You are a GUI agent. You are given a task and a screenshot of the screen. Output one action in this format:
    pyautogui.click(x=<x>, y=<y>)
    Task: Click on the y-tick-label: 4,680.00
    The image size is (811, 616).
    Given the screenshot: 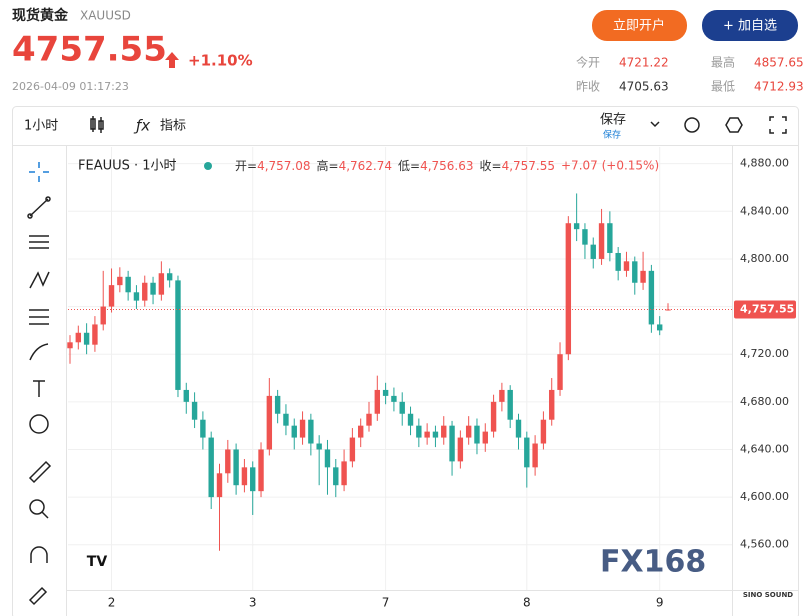 What is the action you would take?
    pyautogui.click(x=764, y=401)
    